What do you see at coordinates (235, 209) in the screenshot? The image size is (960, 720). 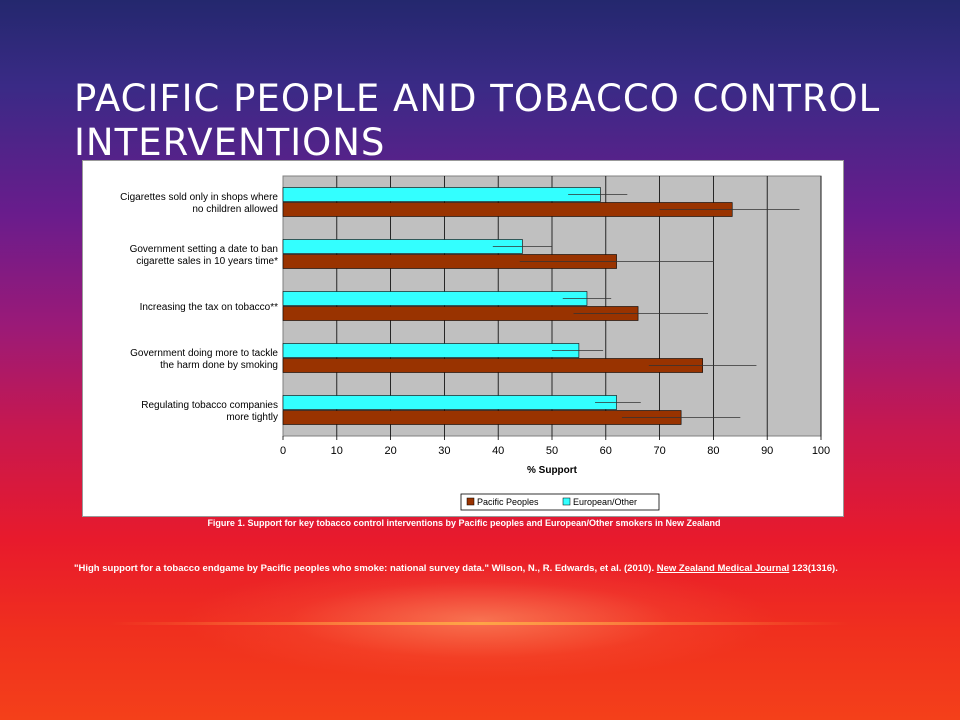 I see `category-label: no children allowed` at bounding box center [235, 209].